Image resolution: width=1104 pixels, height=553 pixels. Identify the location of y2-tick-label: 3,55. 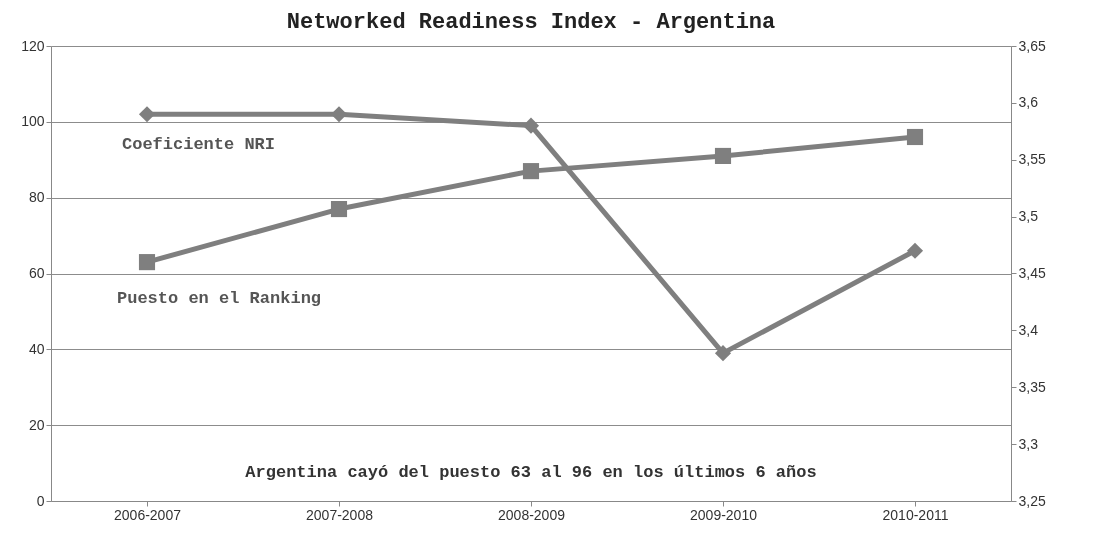
(1032, 159).